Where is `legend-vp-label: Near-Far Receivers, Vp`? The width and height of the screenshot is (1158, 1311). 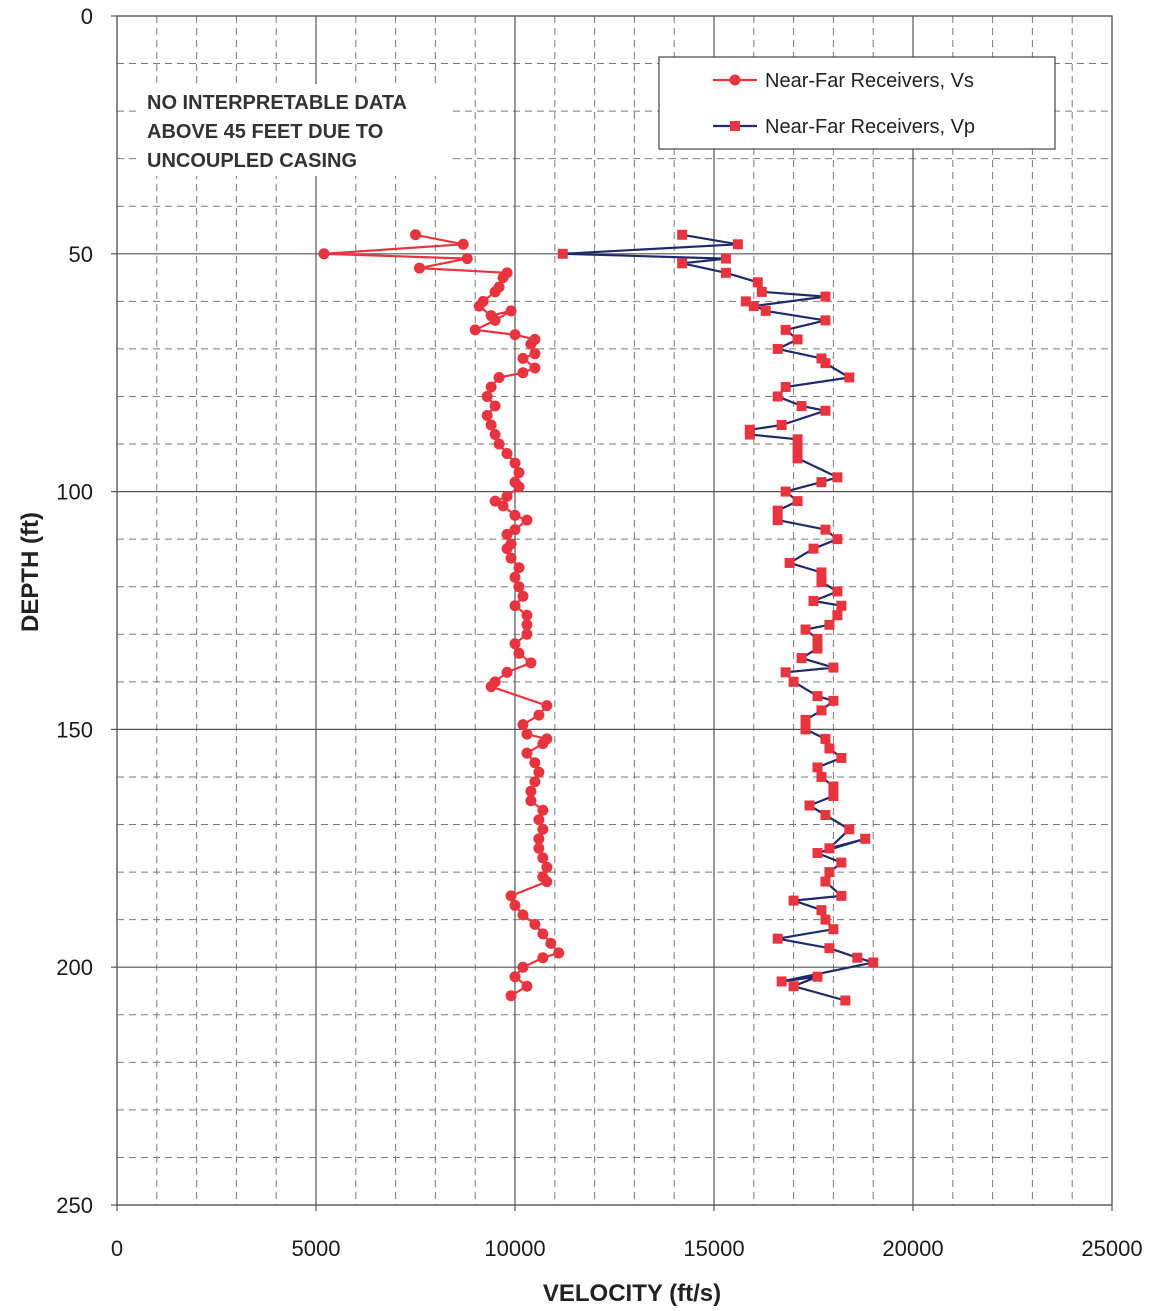
legend-vp-label: Near-Far Receivers, Vp is located at coordinates (870, 127).